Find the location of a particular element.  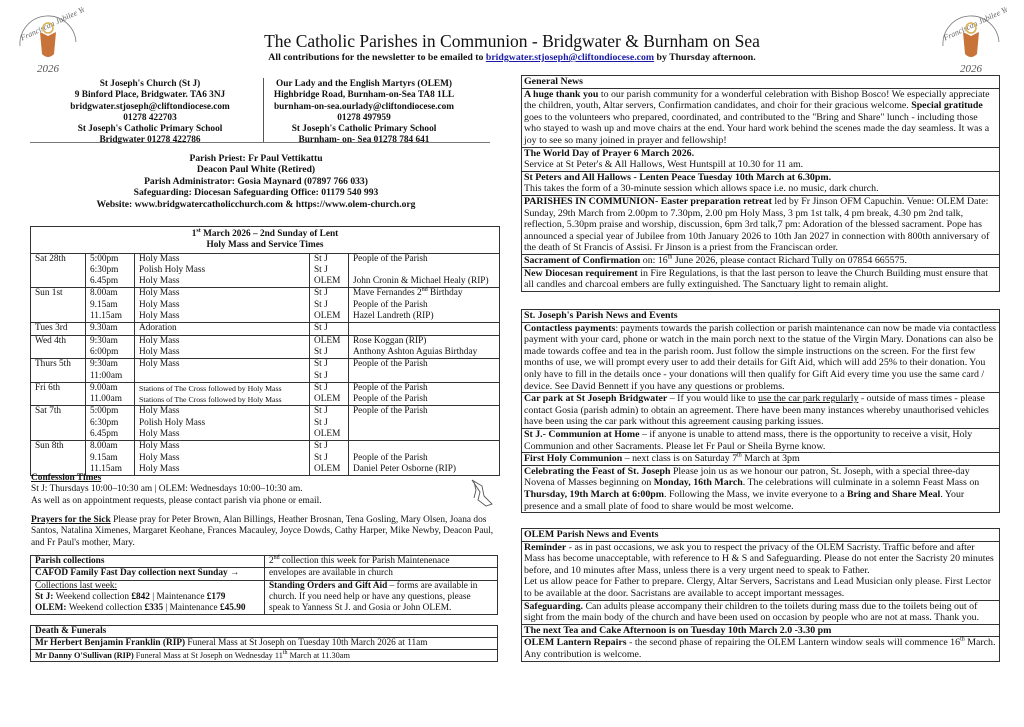

text-line: Burnham- on- Sea 01278 784 641 is located at coordinates (364, 140).